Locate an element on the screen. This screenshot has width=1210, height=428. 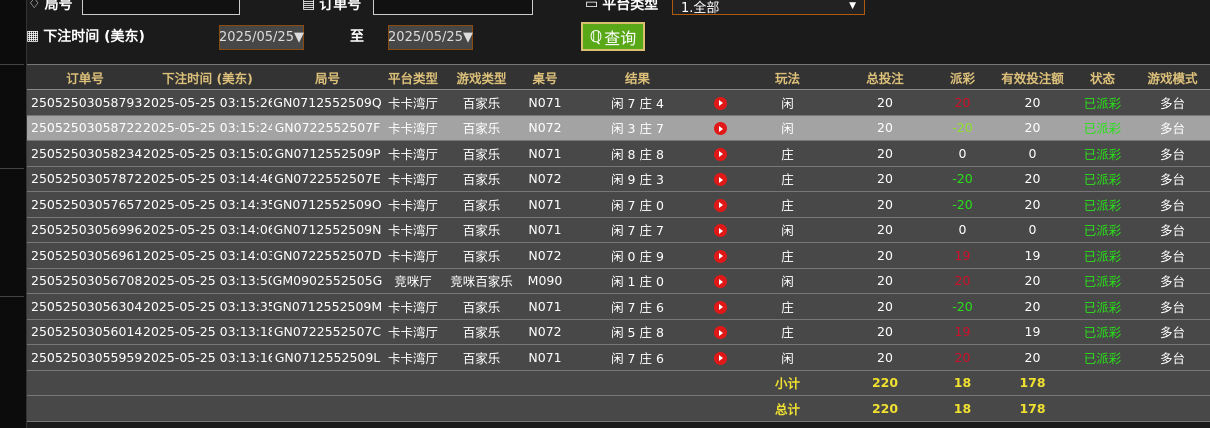
result: 闲 7 庄 0 is located at coordinates (637, 204).